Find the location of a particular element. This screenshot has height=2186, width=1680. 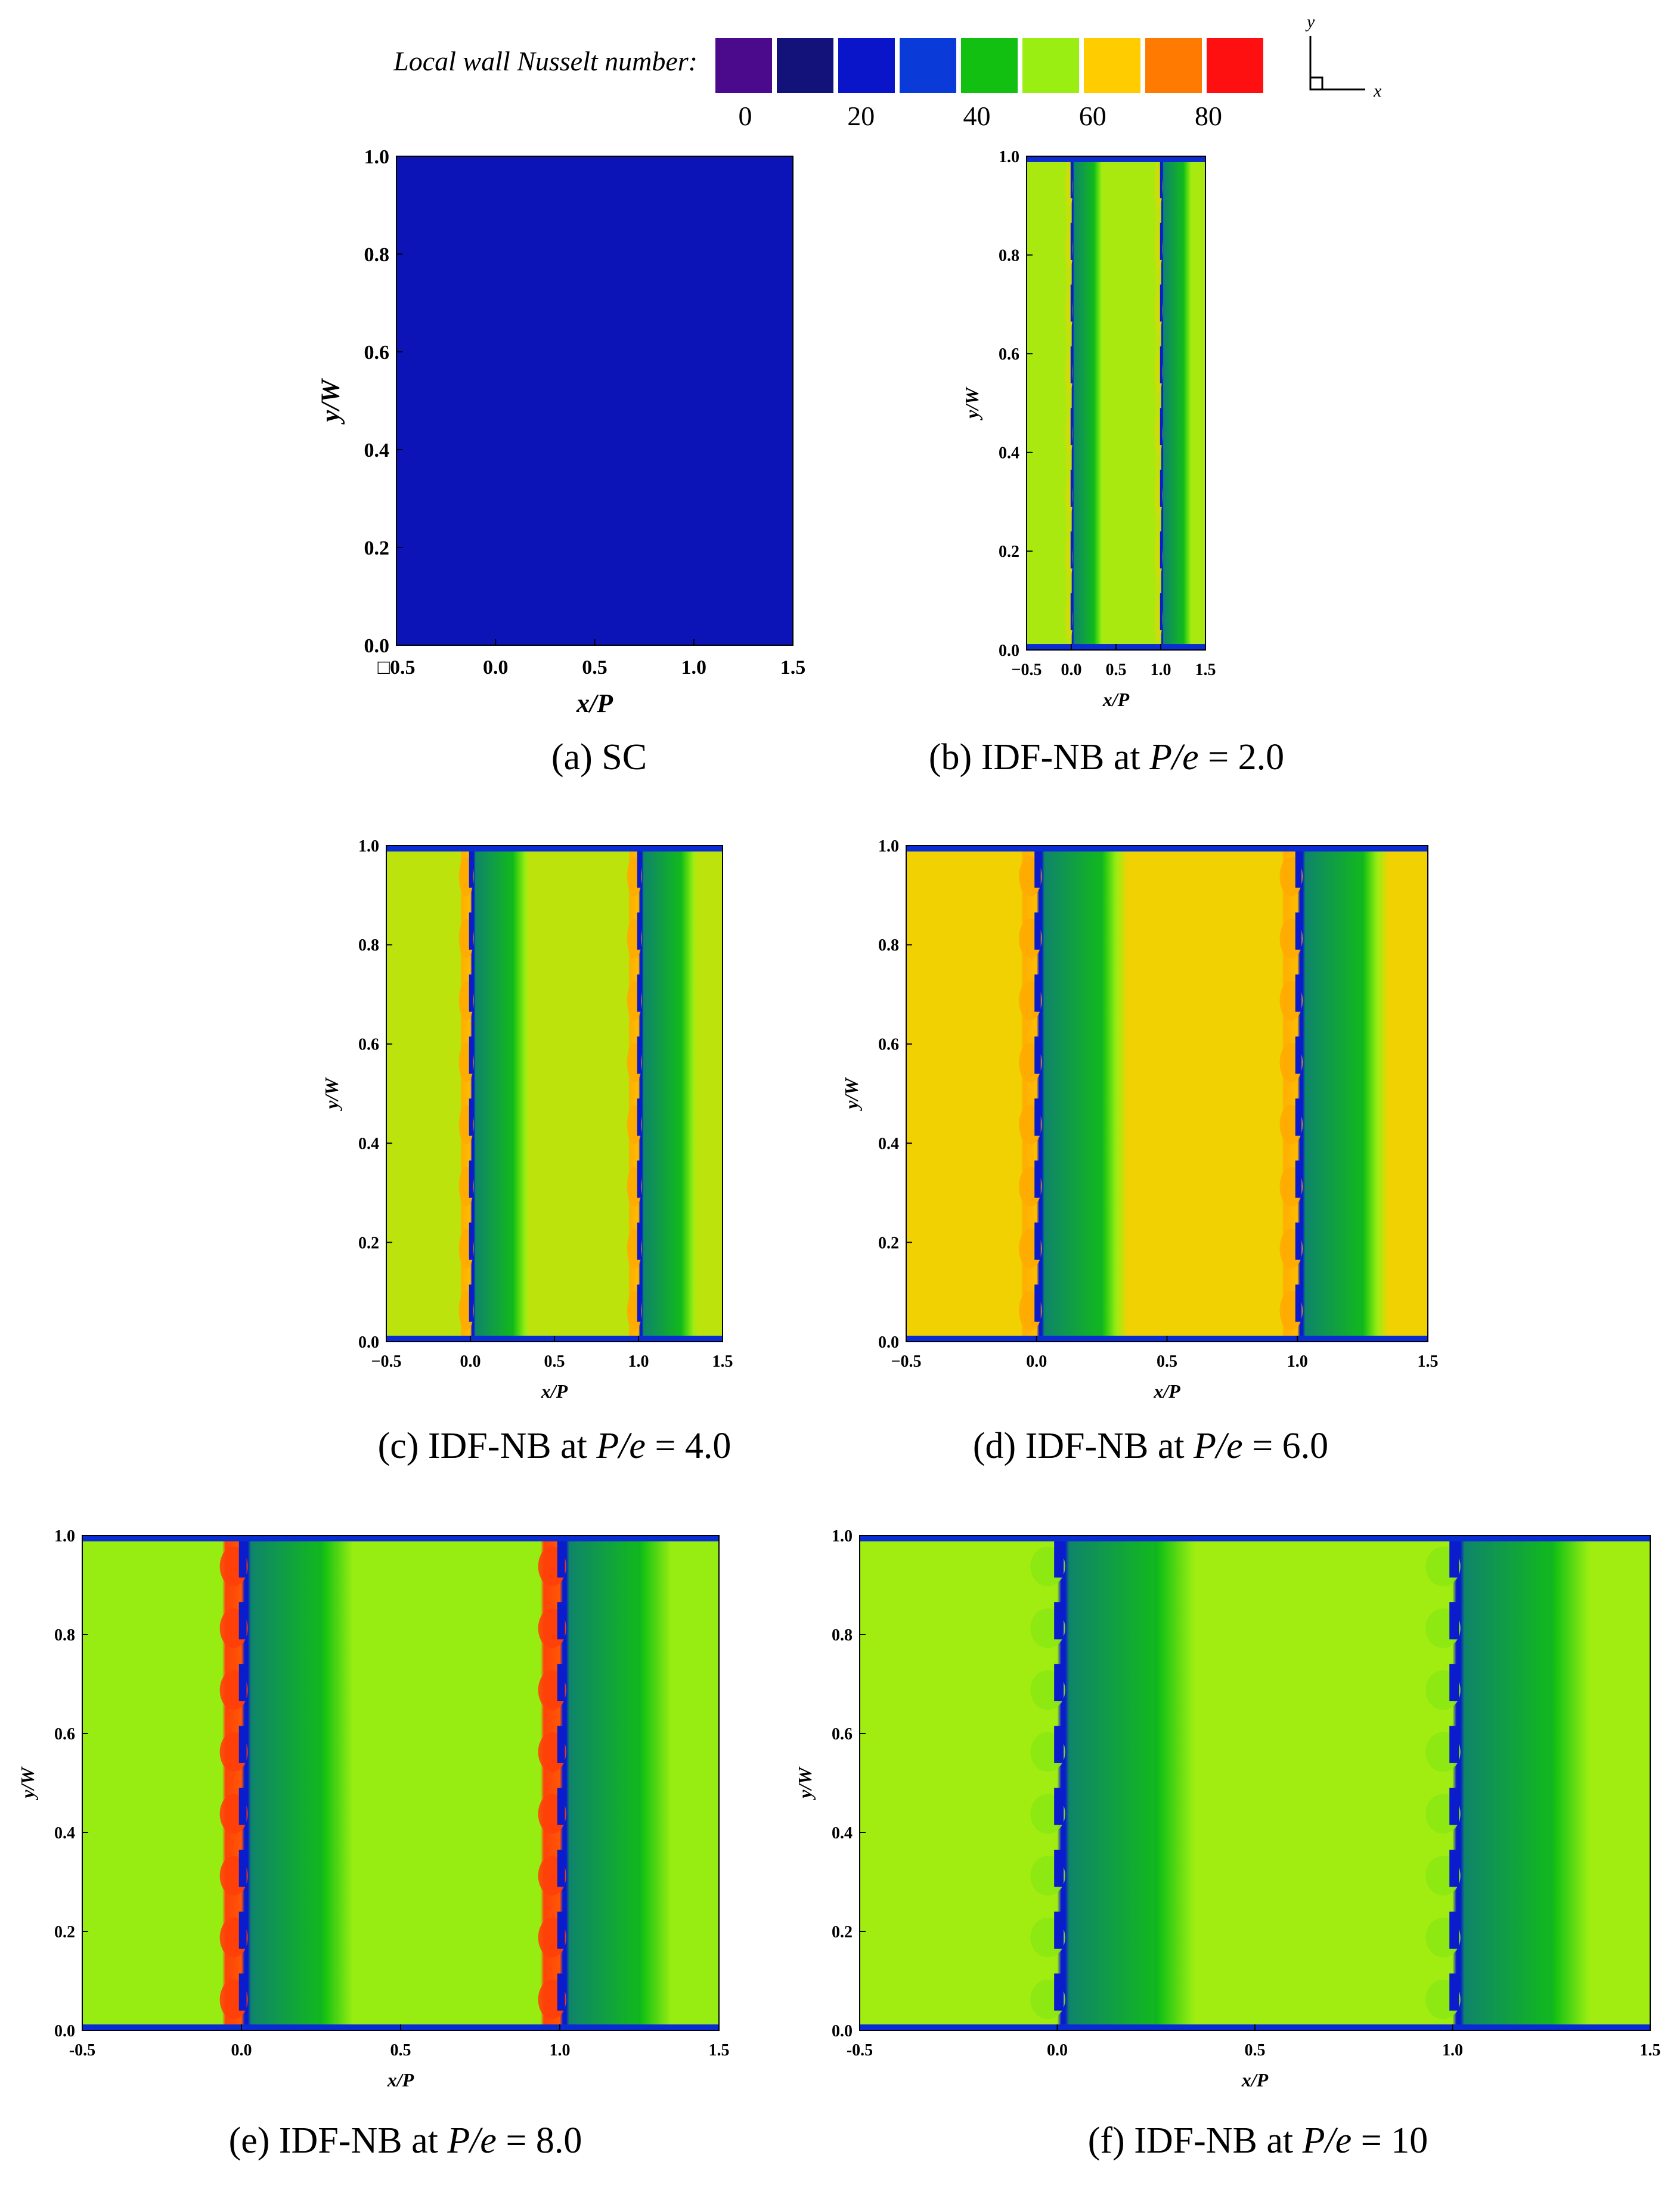

colorbar-title: Local wall Nusselt number: is located at coordinates (546, 61).